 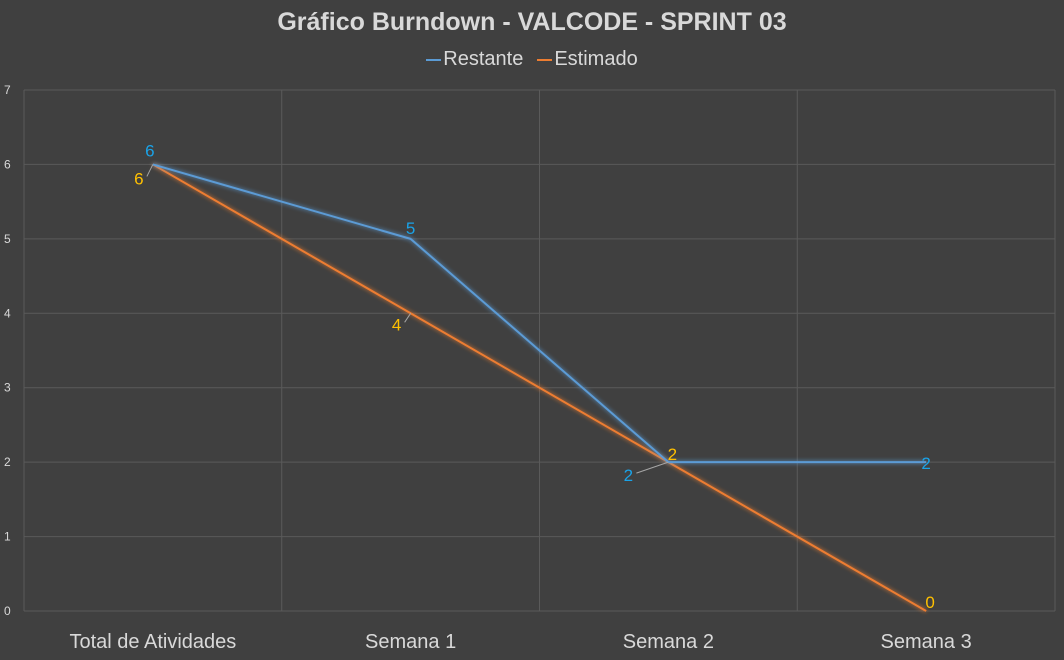 I want to click on data-label-estimado: 0, so click(x=929, y=602).